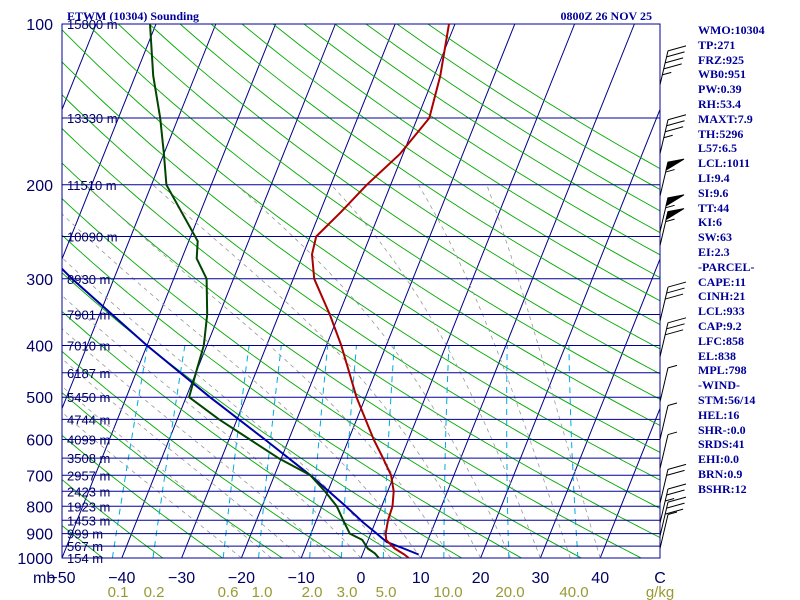  Describe the element at coordinates (725, 118) in the screenshot. I see `sounding-index-item: MAXT:7.9` at that location.